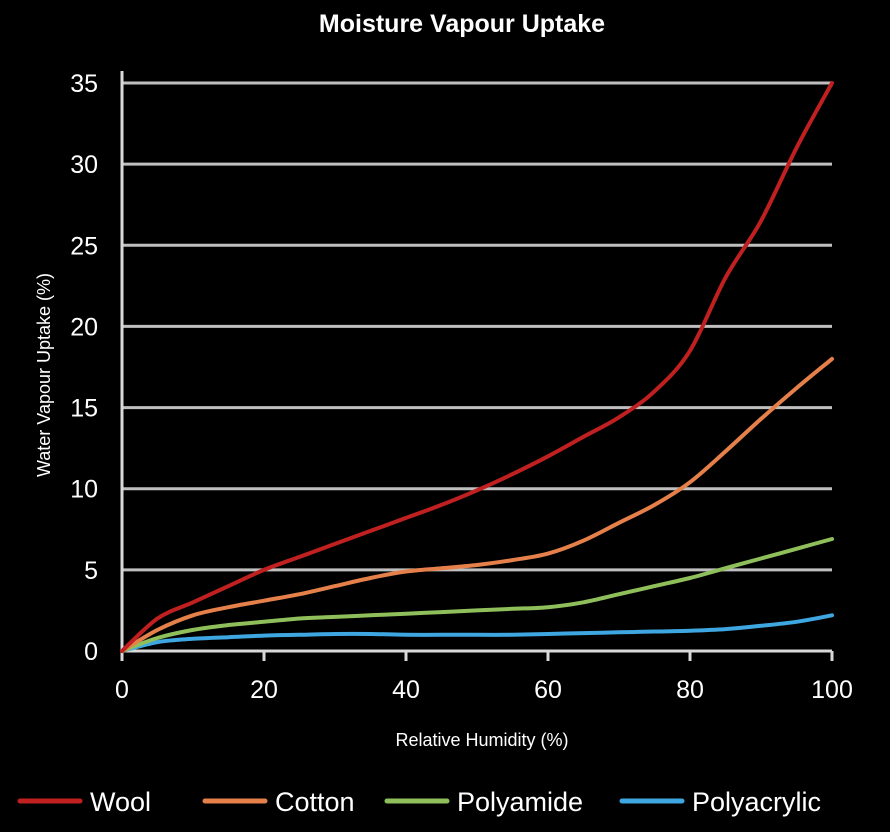 The height and width of the screenshot is (832, 890). Describe the element at coordinates (84, 327) in the screenshot. I see `y-tick-label: 20` at that location.